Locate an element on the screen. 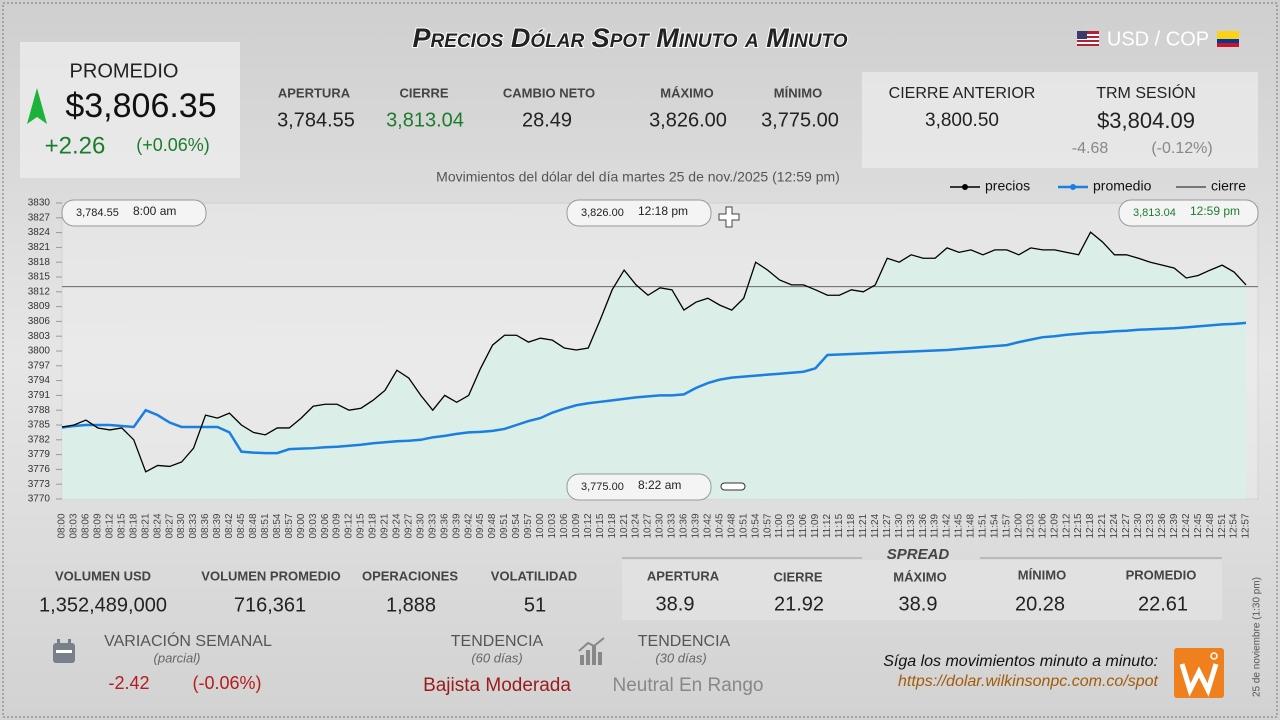  x-tick-label: 09:39 is located at coordinates (456, 525).